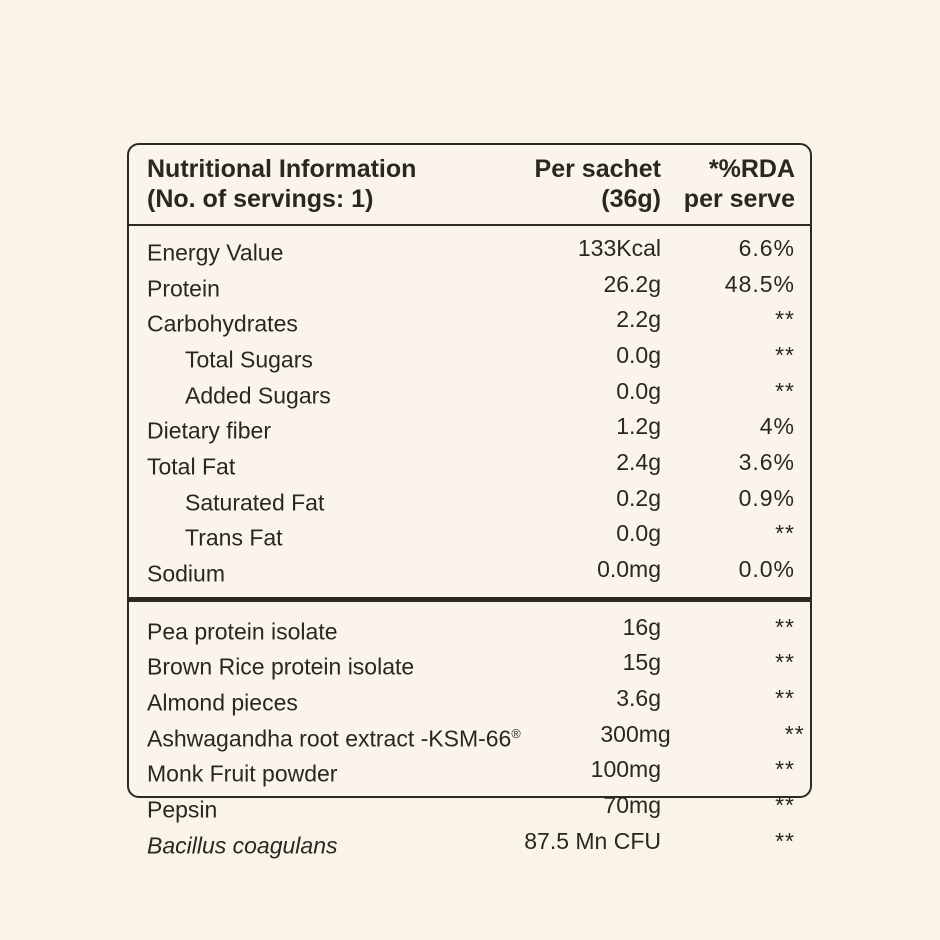  Describe the element at coordinates (222, 702) in the screenshot. I see `row-label-text: Almond pieces` at that location.